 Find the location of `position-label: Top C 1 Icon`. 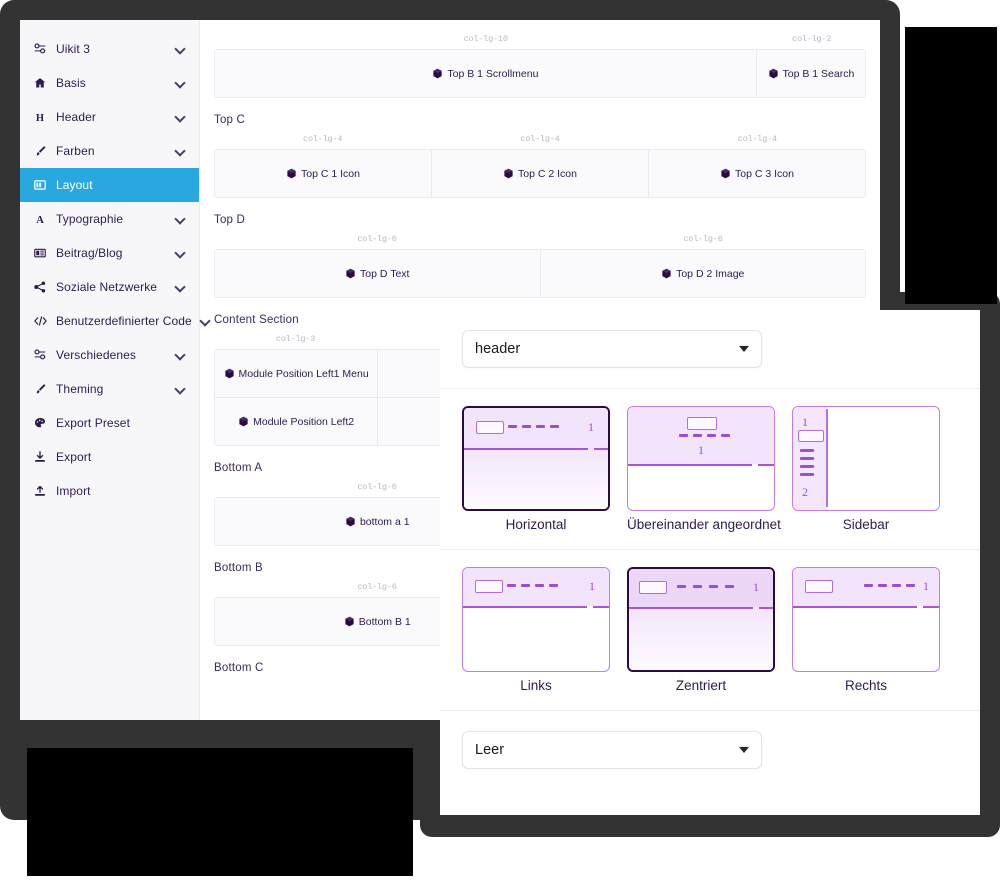

position-label: Top C 1 Icon is located at coordinates (330, 173).